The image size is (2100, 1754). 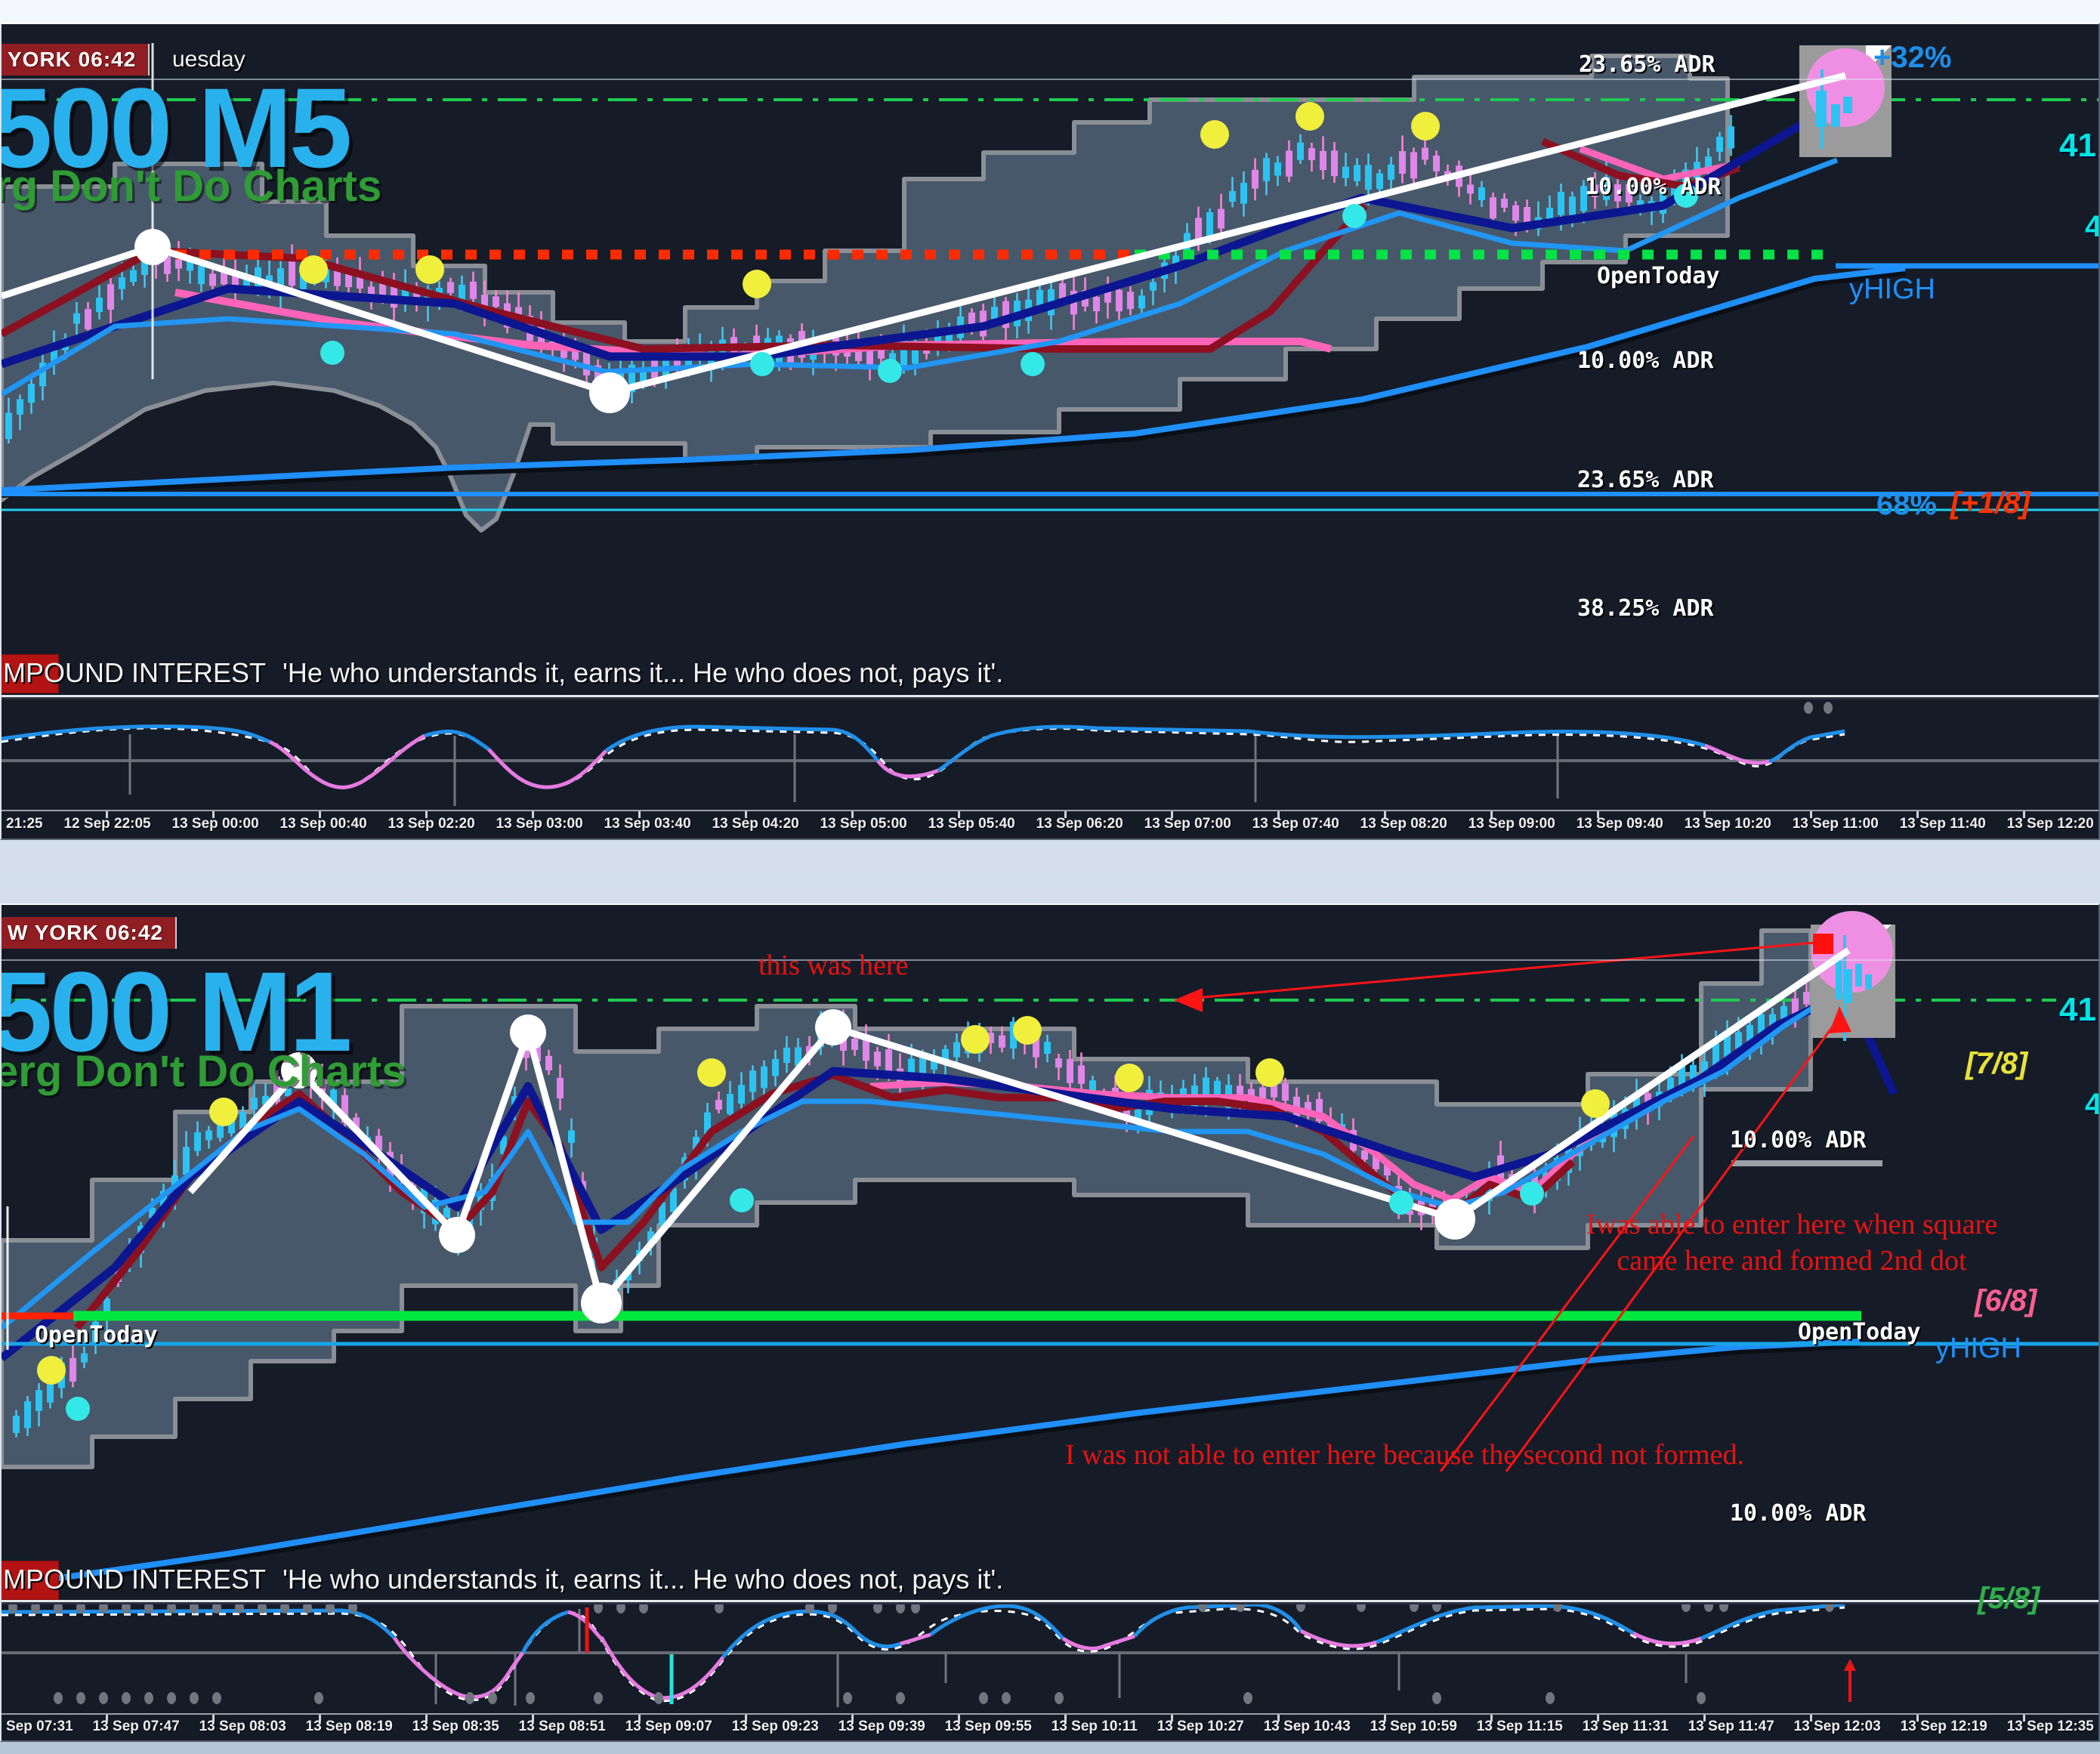 What do you see at coordinates (1625, 1726) in the screenshot?
I see `time-axis-label: 13 Sep 11:31` at bounding box center [1625, 1726].